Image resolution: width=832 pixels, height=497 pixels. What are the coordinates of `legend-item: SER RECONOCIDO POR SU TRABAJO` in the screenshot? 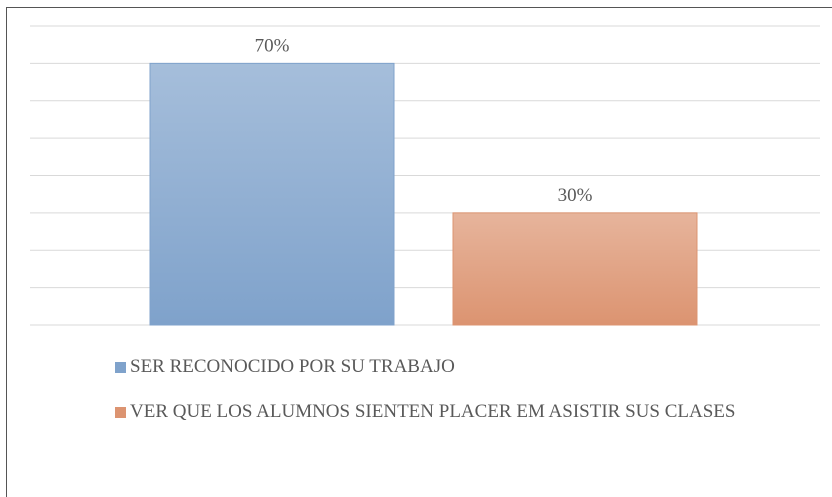 It's located at (435, 366).